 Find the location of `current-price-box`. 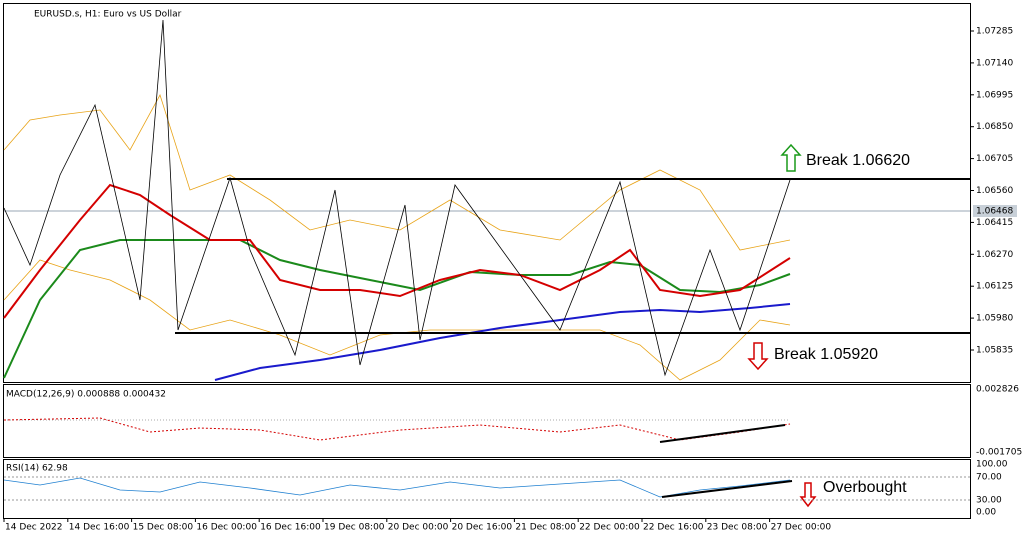

current-price-box is located at coordinates (995, 211).